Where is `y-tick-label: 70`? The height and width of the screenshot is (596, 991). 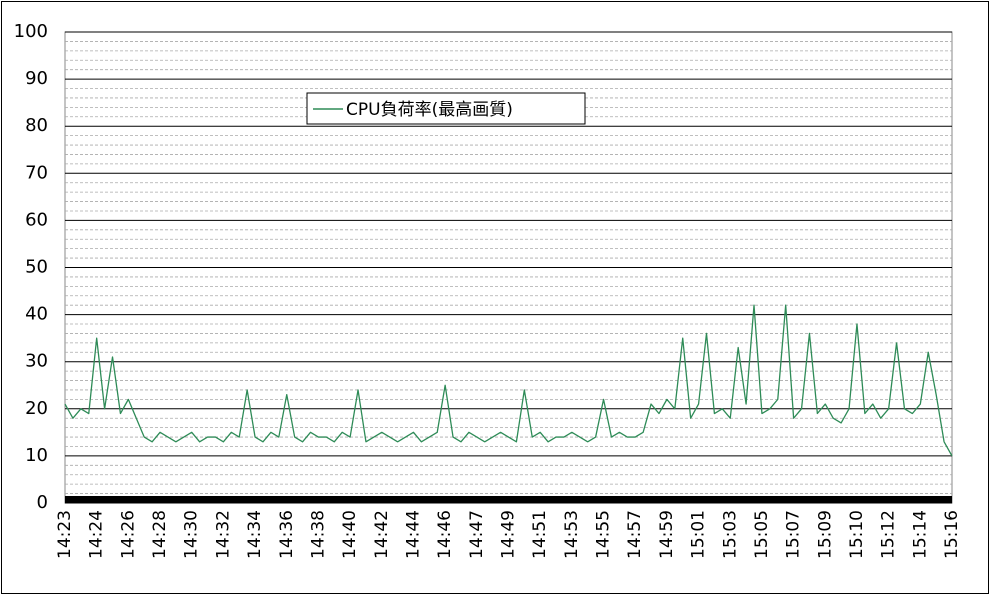
y-tick-label: 70 is located at coordinates (36, 172).